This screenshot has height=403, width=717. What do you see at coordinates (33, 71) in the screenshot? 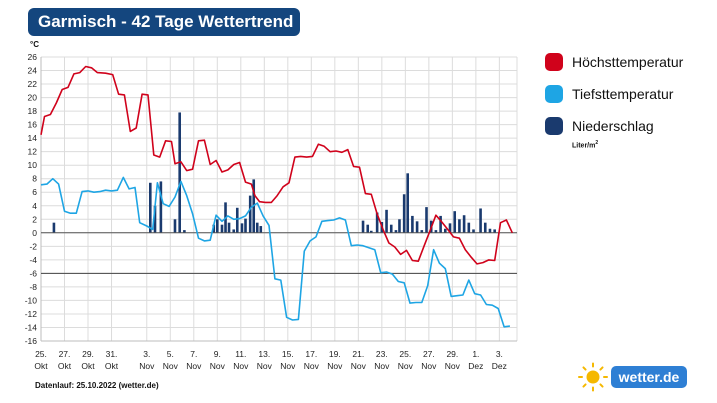
I see `y-tick-label: 24` at bounding box center [33, 71].